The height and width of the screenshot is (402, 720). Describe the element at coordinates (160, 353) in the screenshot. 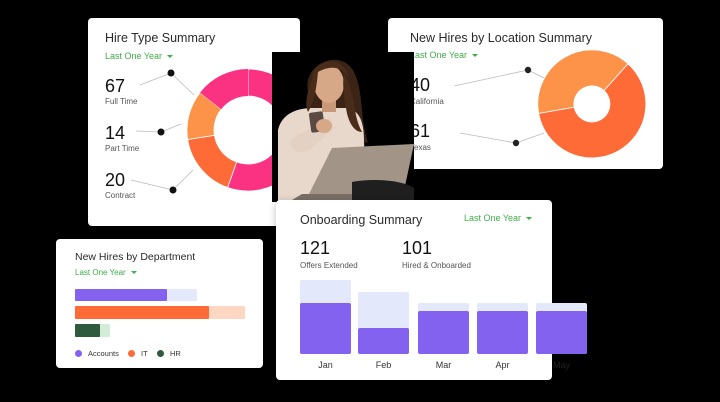

I see `hr-dot-icon` at that location.